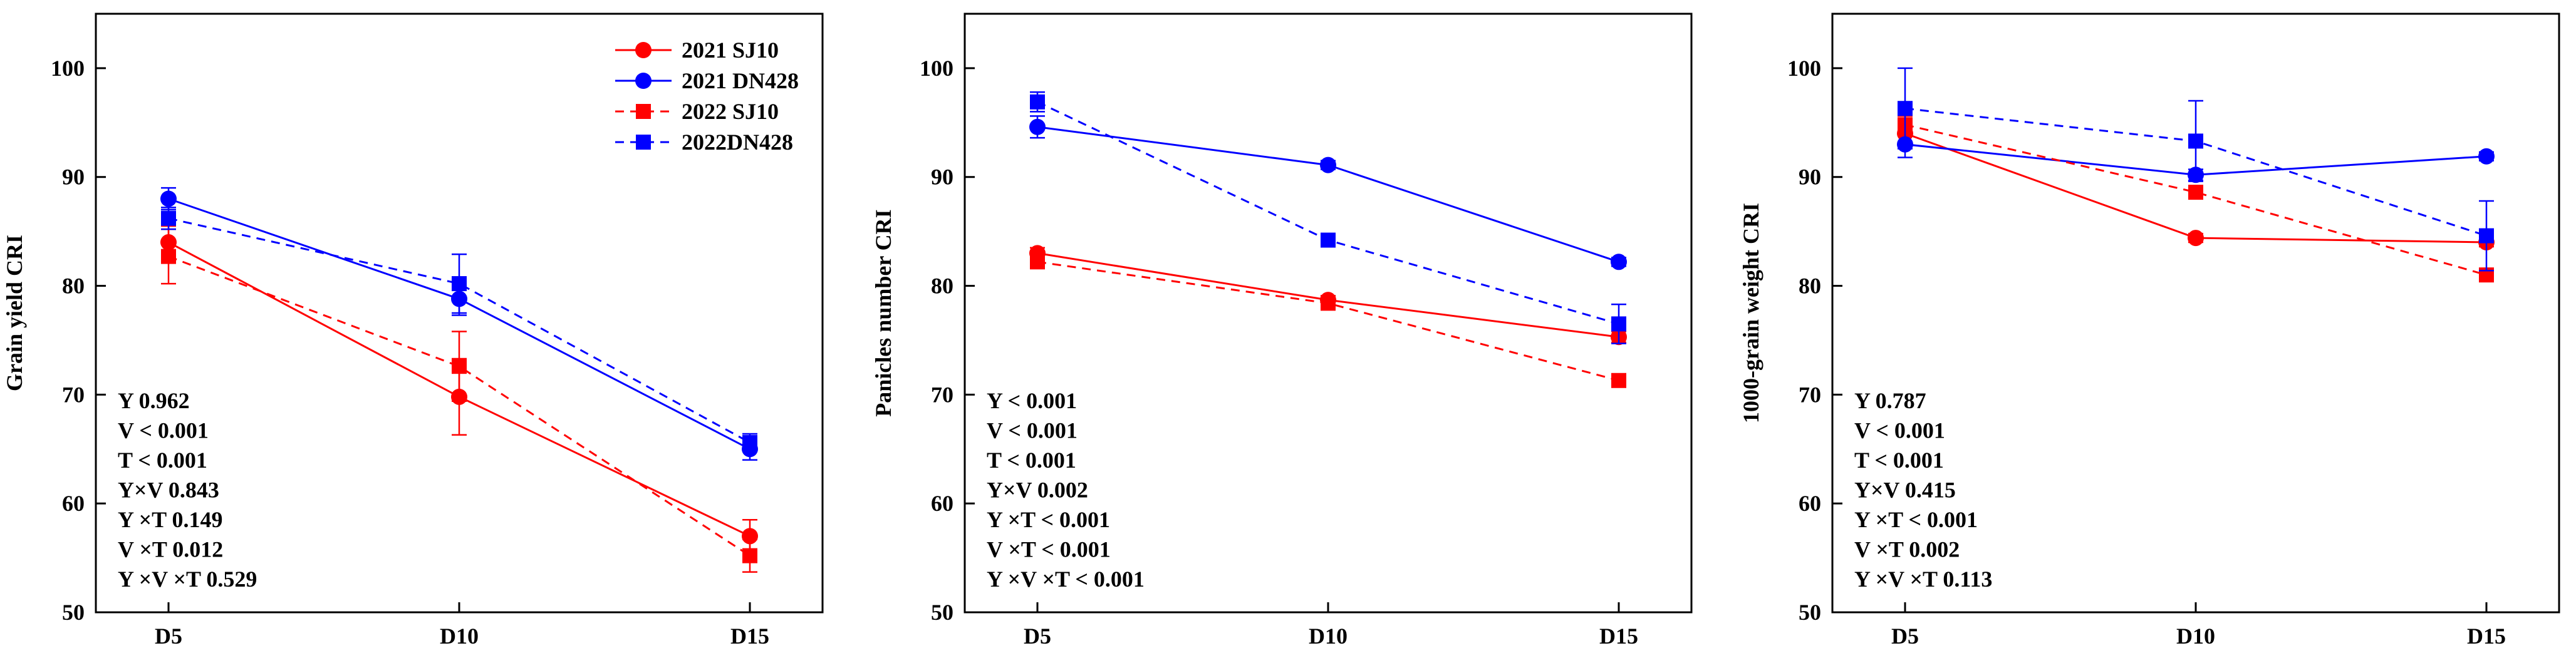 The height and width of the screenshot is (663, 2576). What do you see at coordinates (730, 50) in the screenshot?
I see `legend-label: 2021 SJ10` at bounding box center [730, 50].